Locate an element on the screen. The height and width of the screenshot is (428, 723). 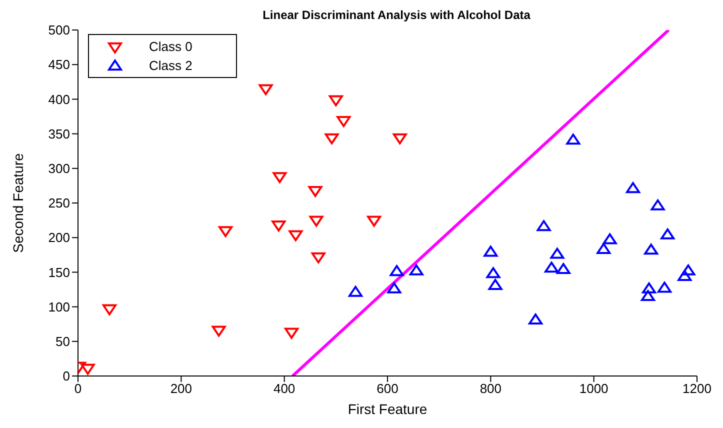
y-tick-label: 100 is located at coordinates (59, 306).